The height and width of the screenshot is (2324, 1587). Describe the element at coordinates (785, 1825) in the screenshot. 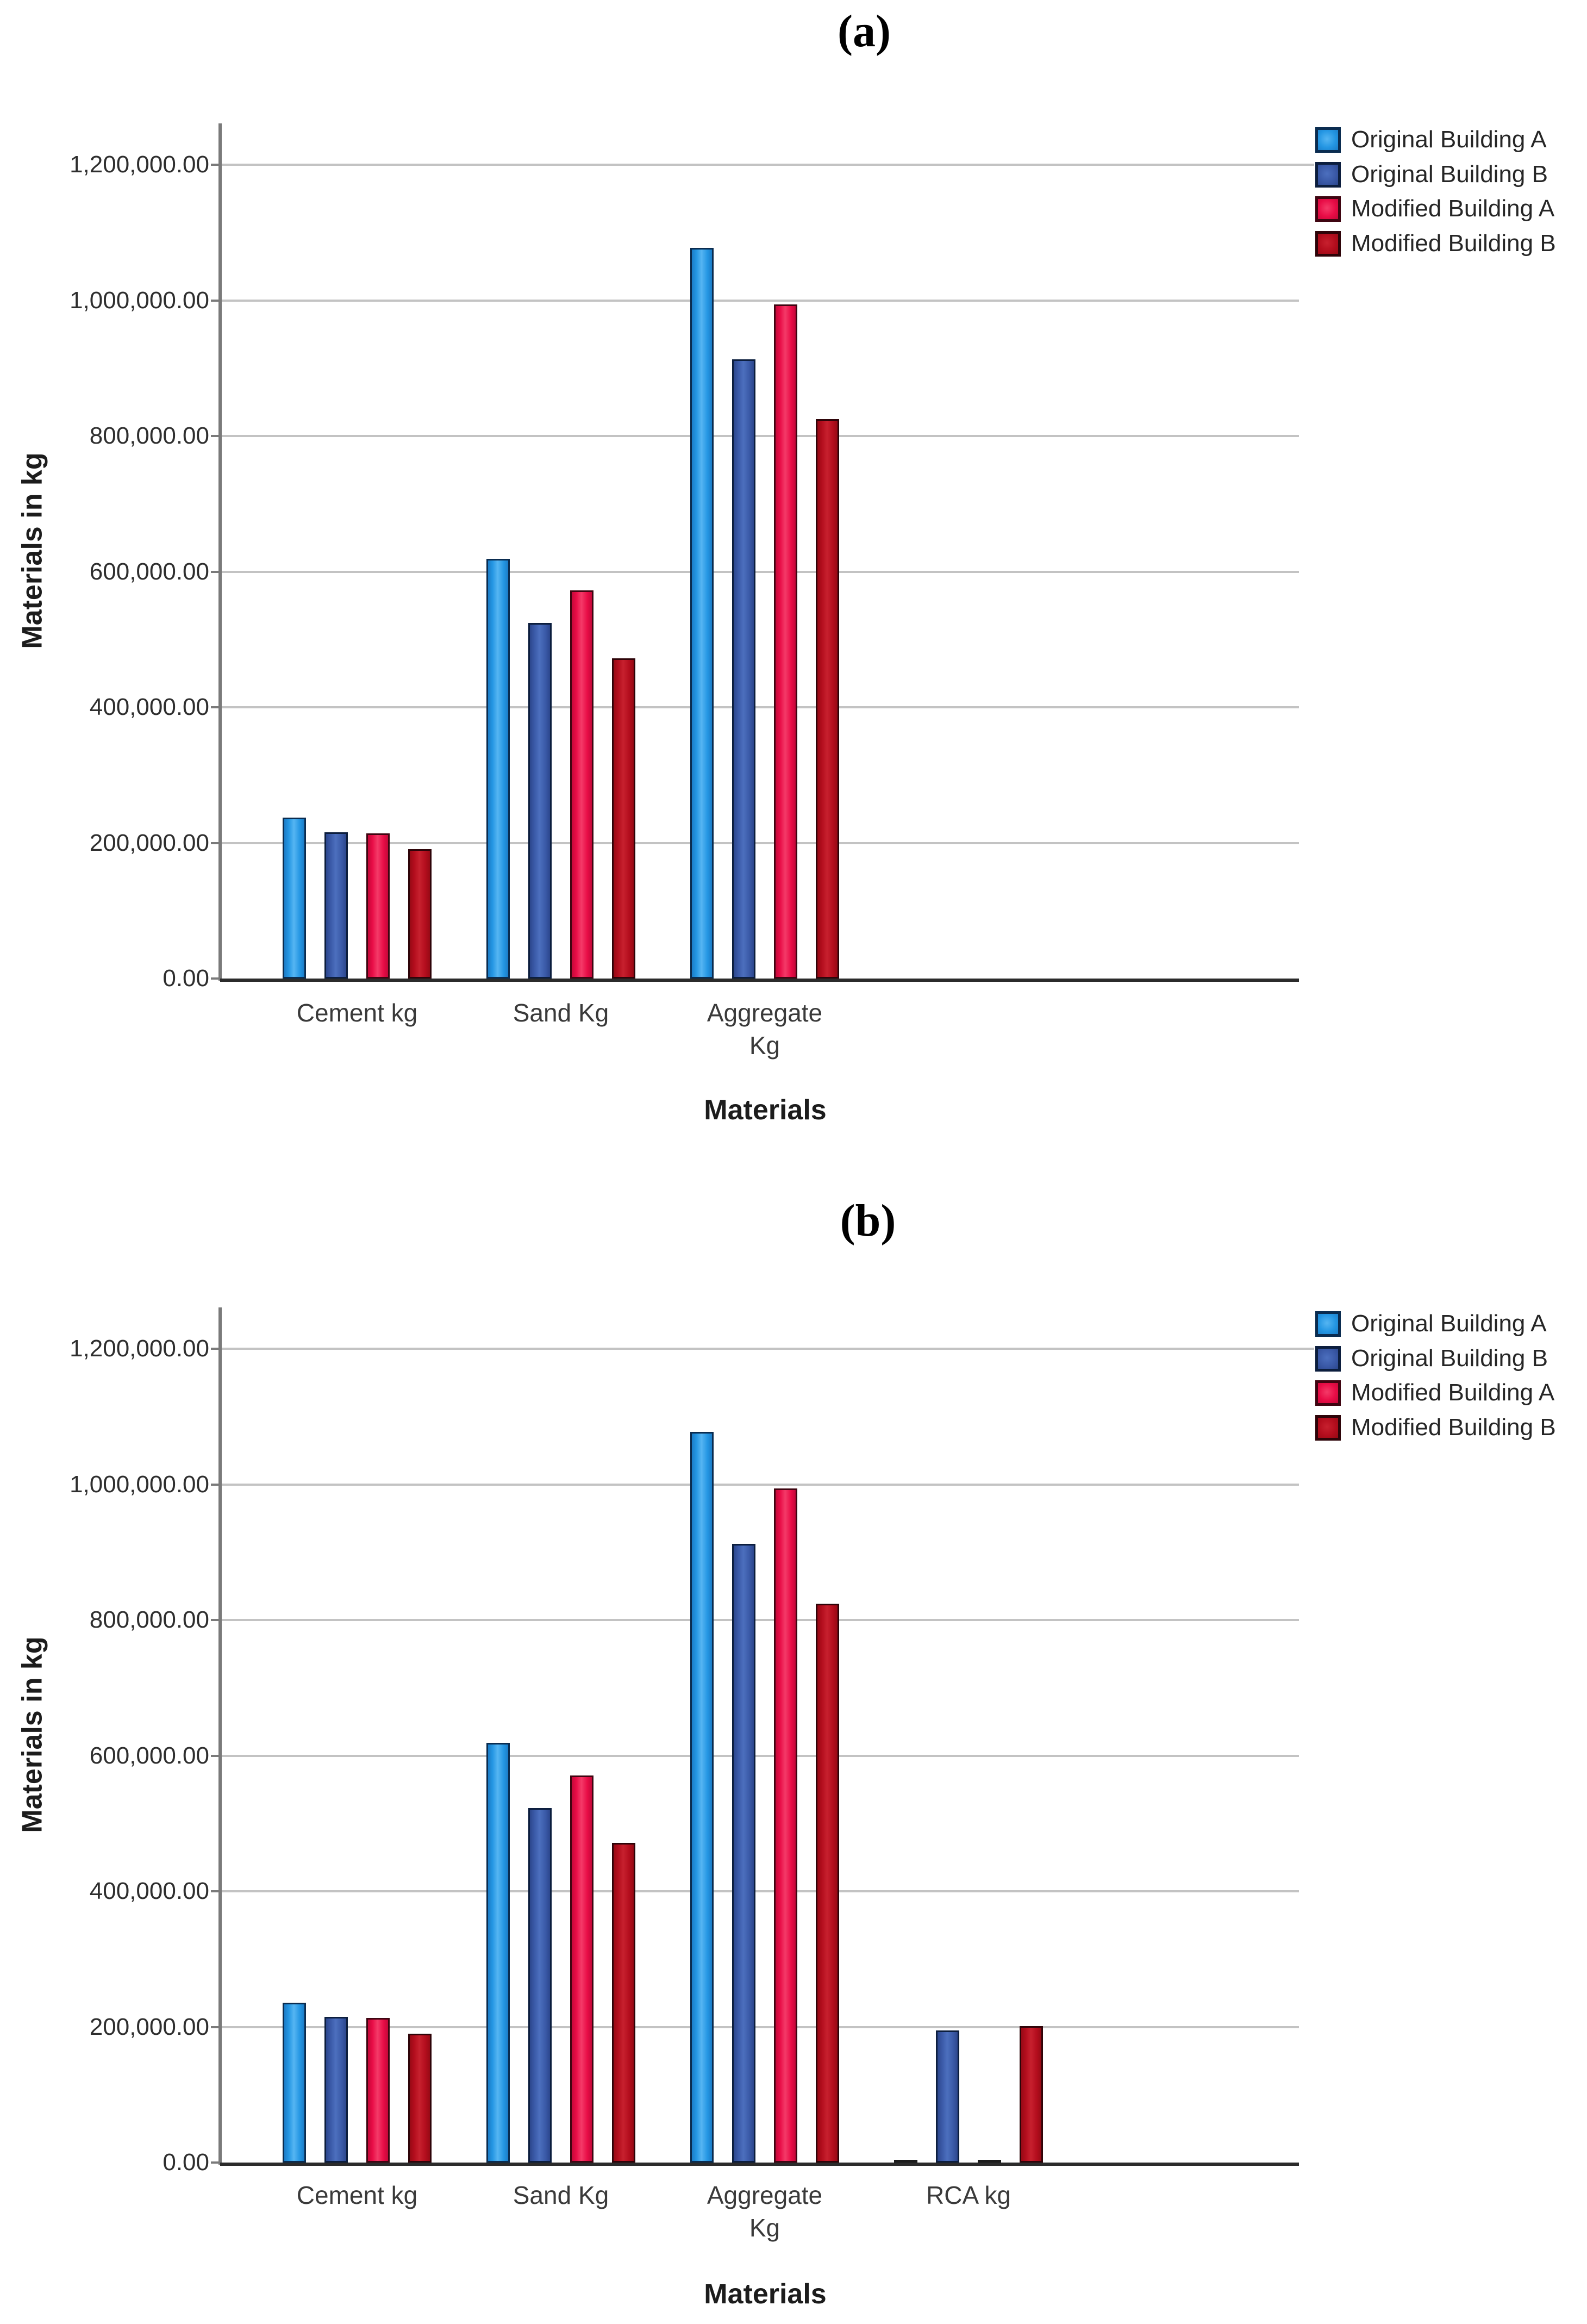

I see `bar-b-s2-c2` at that location.